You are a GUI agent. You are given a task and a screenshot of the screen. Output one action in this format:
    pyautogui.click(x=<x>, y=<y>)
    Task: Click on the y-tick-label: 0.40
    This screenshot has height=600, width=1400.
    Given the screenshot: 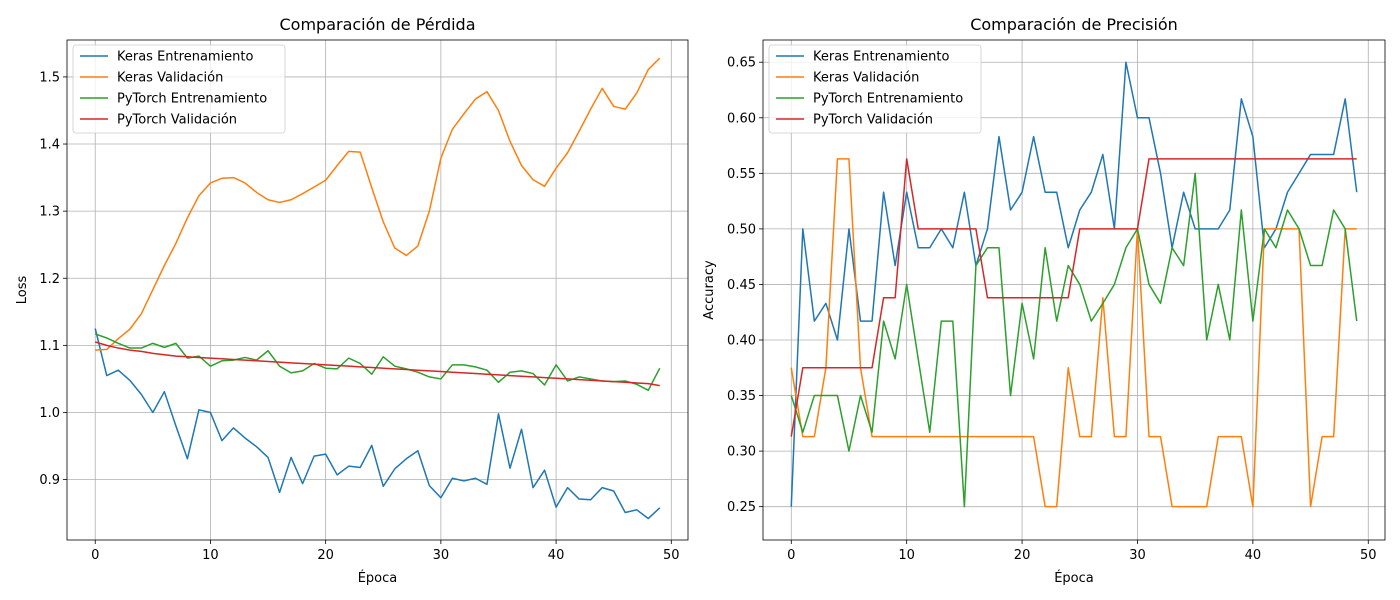 What is the action you would take?
    pyautogui.click(x=741, y=341)
    